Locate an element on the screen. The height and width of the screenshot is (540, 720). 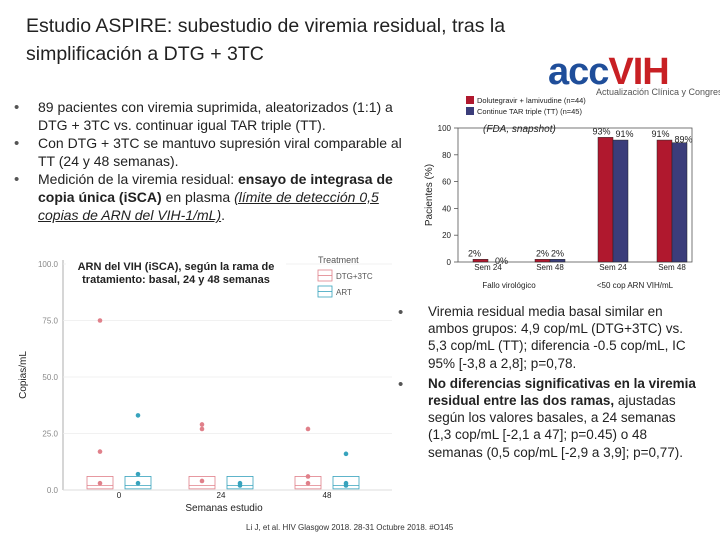
scatter-x-category: 24 is located at coordinates (221, 495).